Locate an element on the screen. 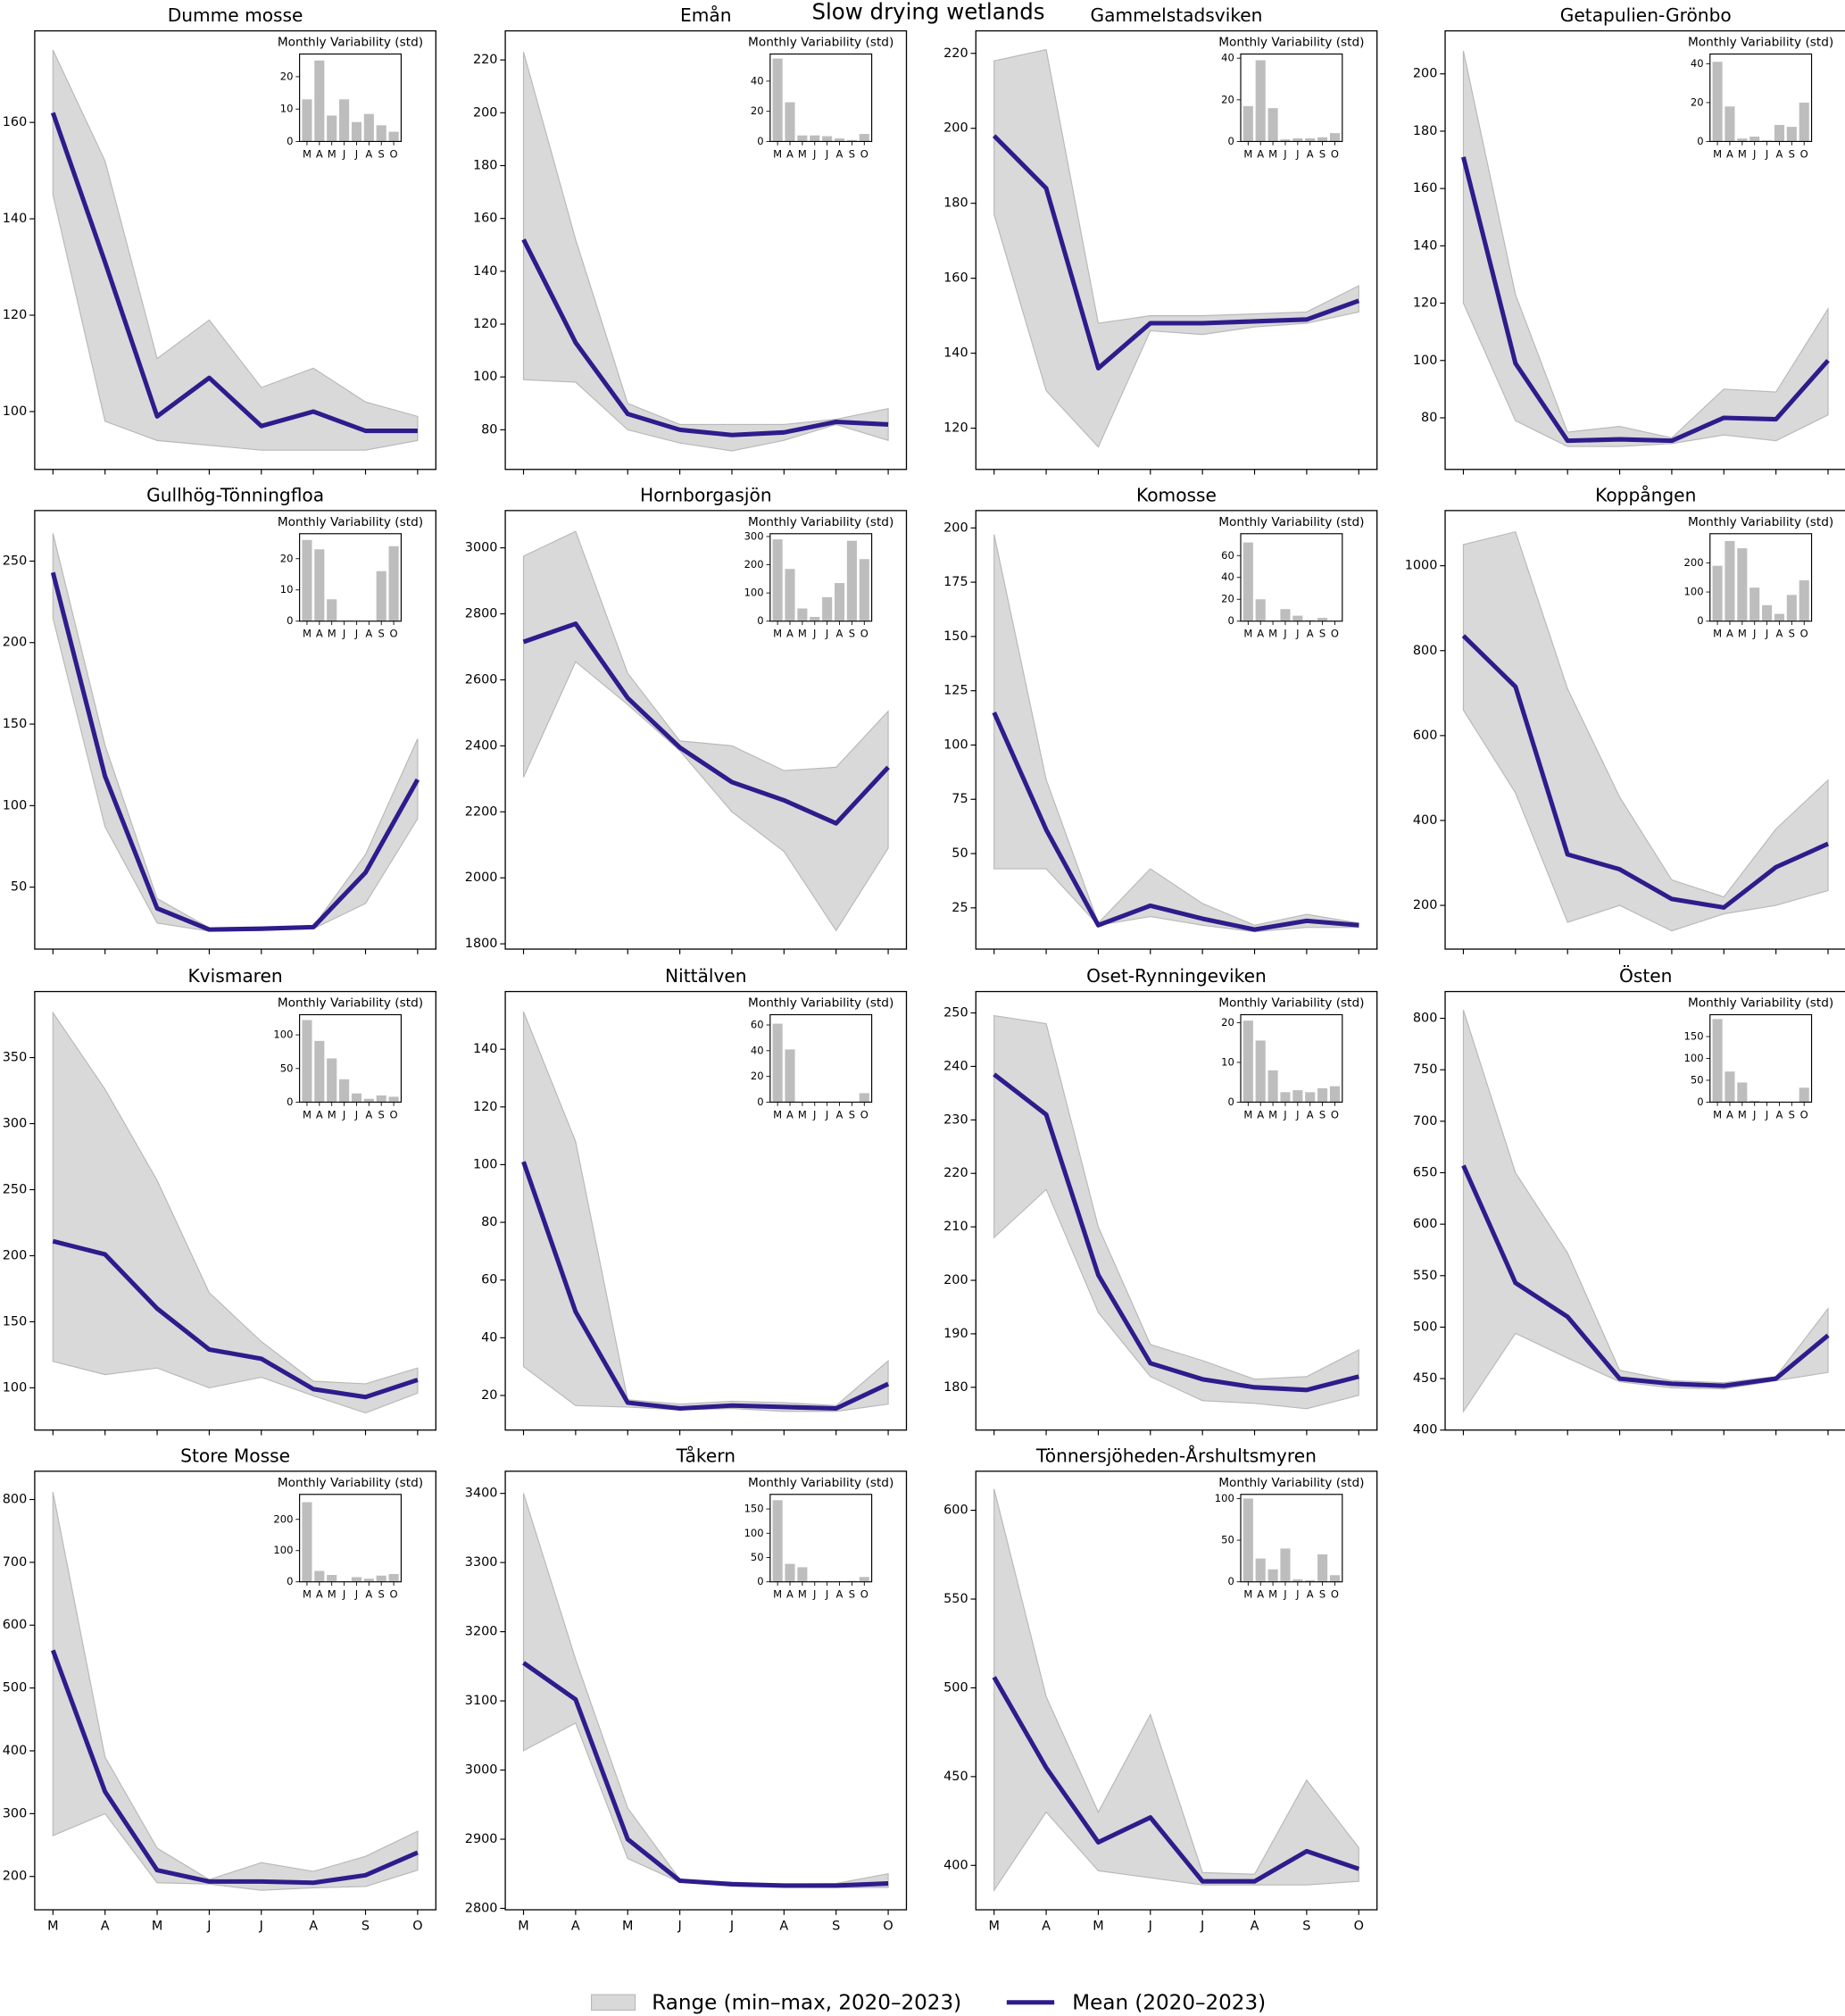 This screenshot has height=2016, width=1845. y-tick-label: 550 is located at coordinates (1425, 1276).